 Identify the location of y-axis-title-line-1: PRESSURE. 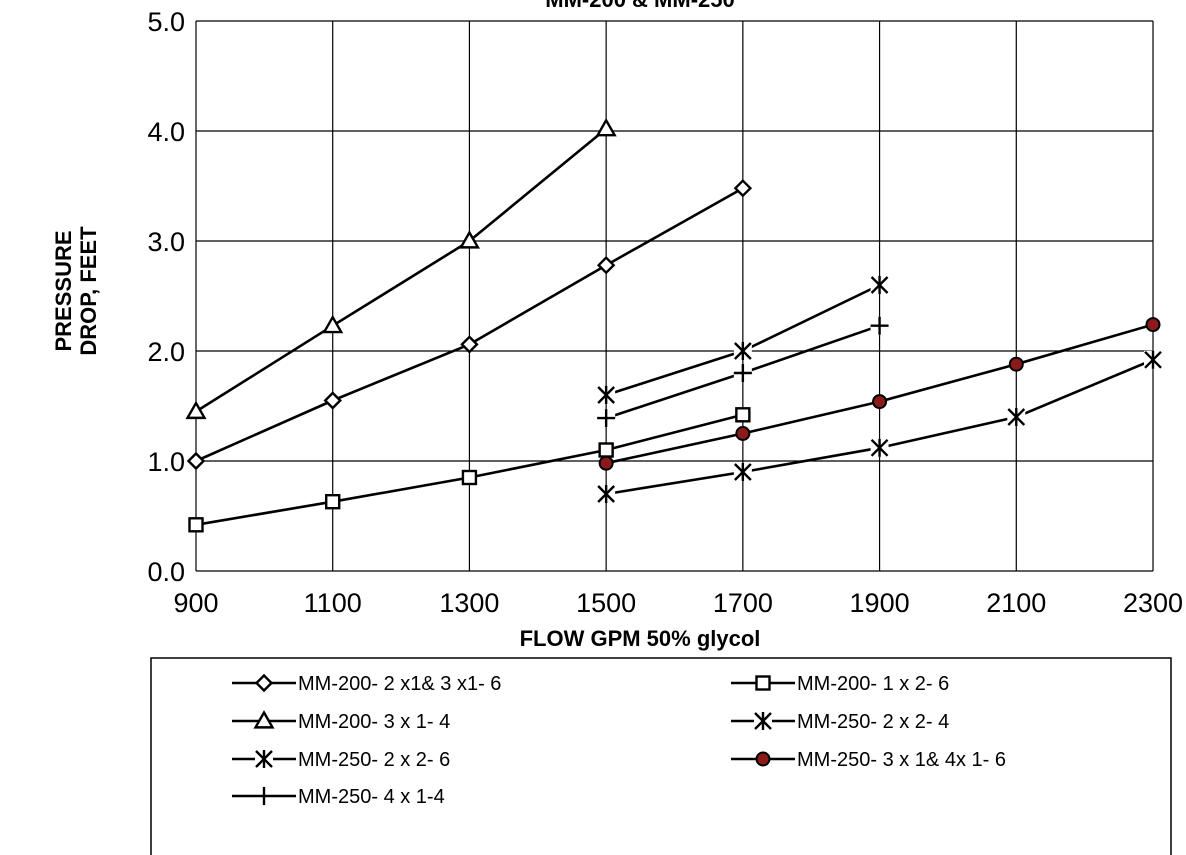
(63, 290).